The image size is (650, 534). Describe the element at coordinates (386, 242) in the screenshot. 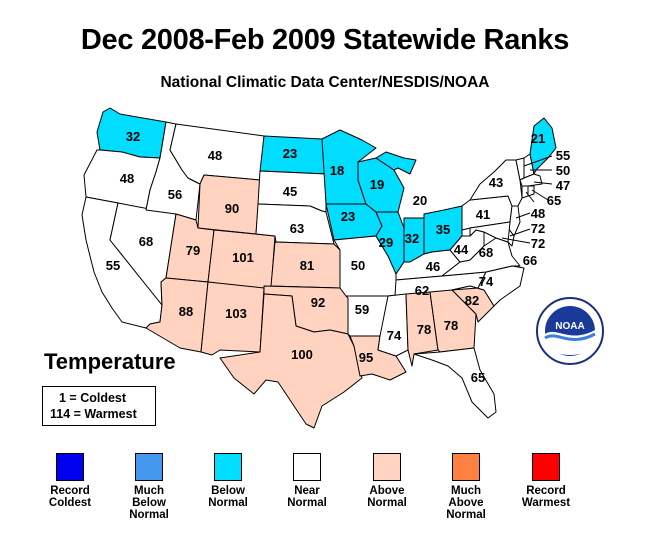

I see `rank-label-il: 29` at that location.